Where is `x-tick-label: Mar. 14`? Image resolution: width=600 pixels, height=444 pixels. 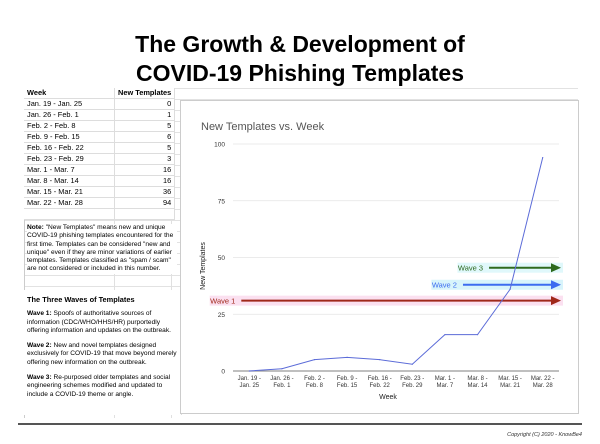 x-tick-label: Mar. 14 is located at coordinates (477, 386).